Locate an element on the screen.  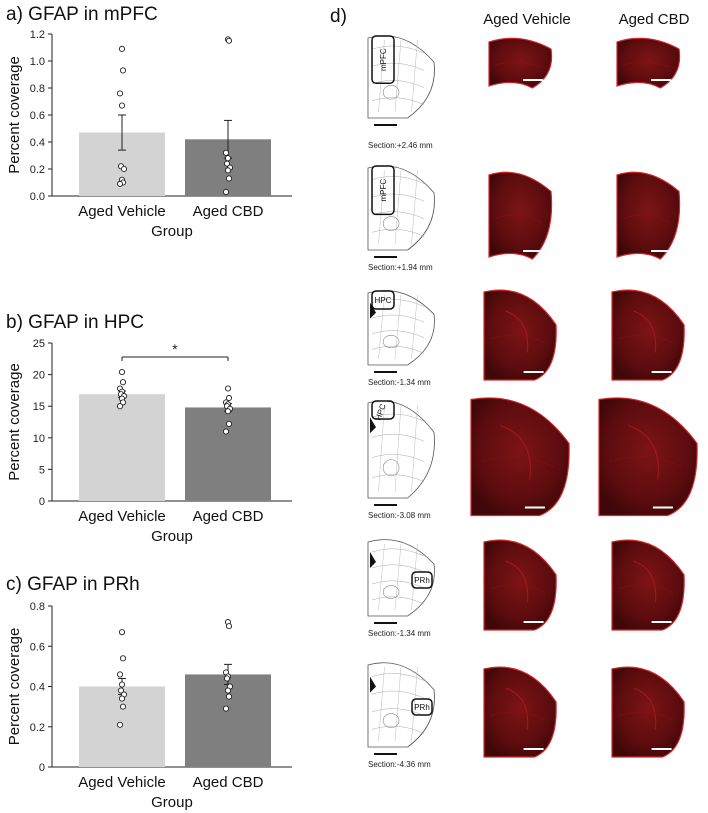
panel-d-label: d) is located at coordinates (338, 16).